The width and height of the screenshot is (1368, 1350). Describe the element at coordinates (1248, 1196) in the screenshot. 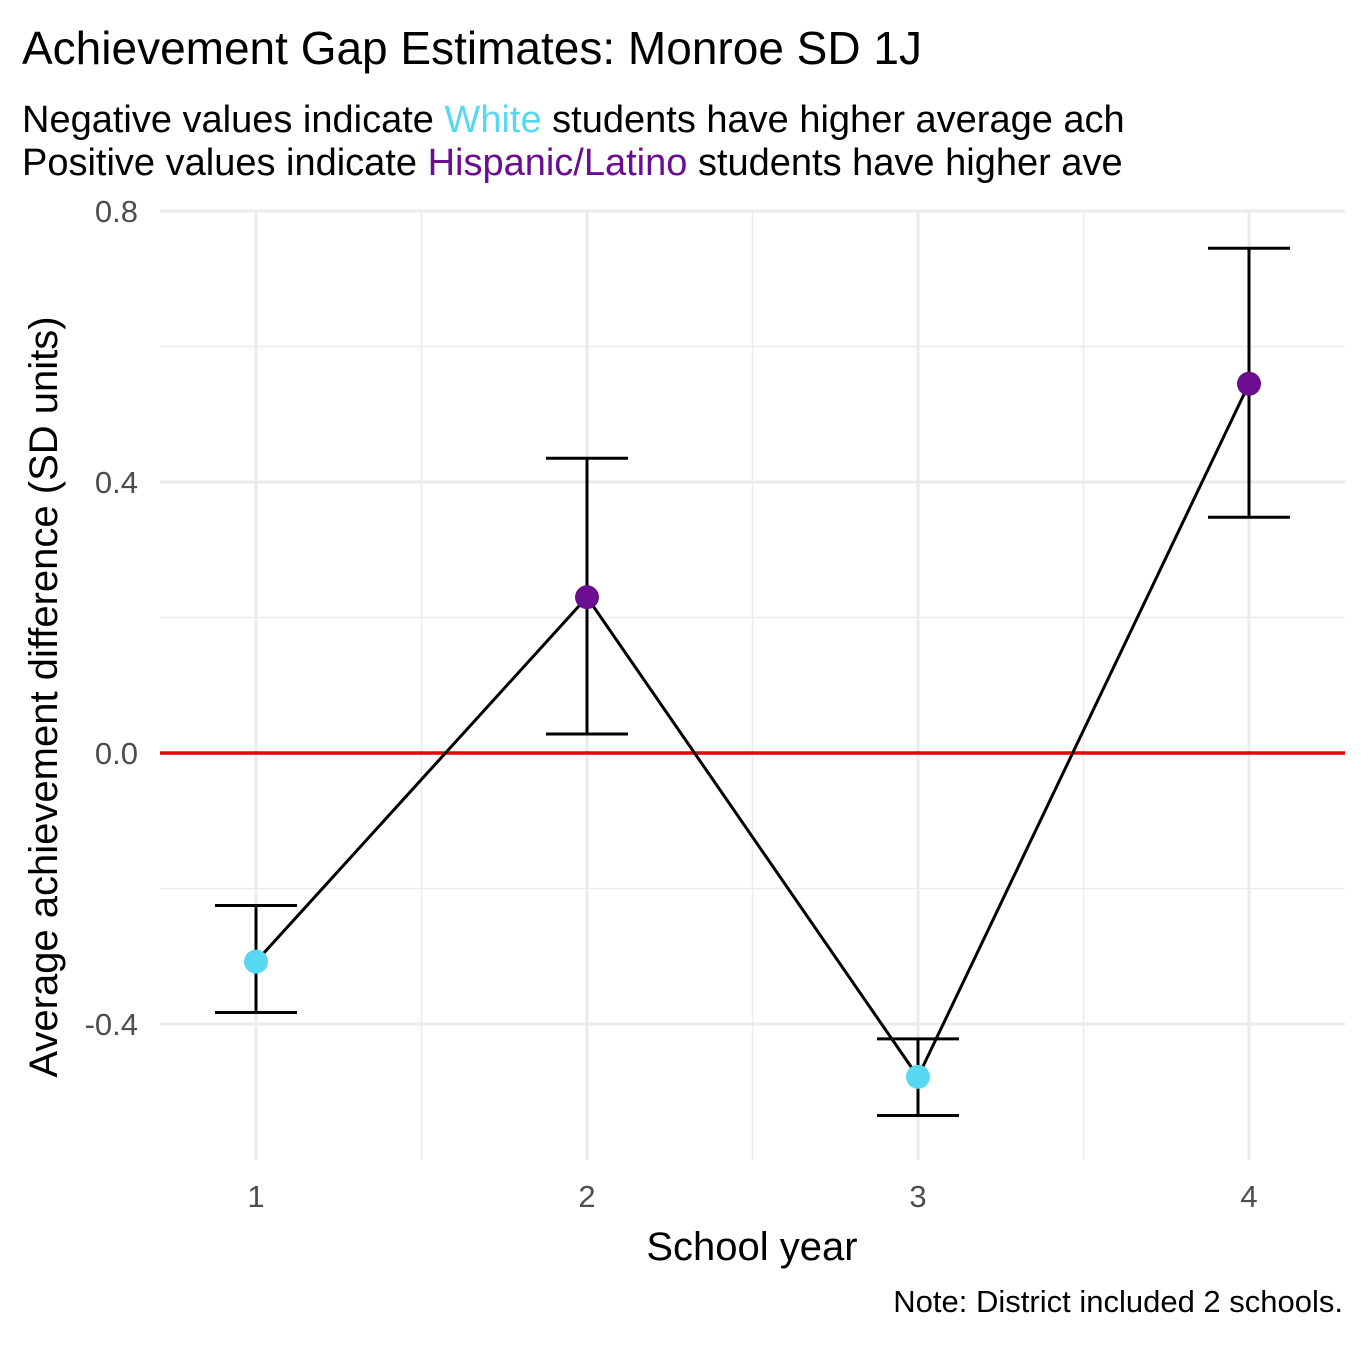

I see `x-tick-label: 4` at that location.